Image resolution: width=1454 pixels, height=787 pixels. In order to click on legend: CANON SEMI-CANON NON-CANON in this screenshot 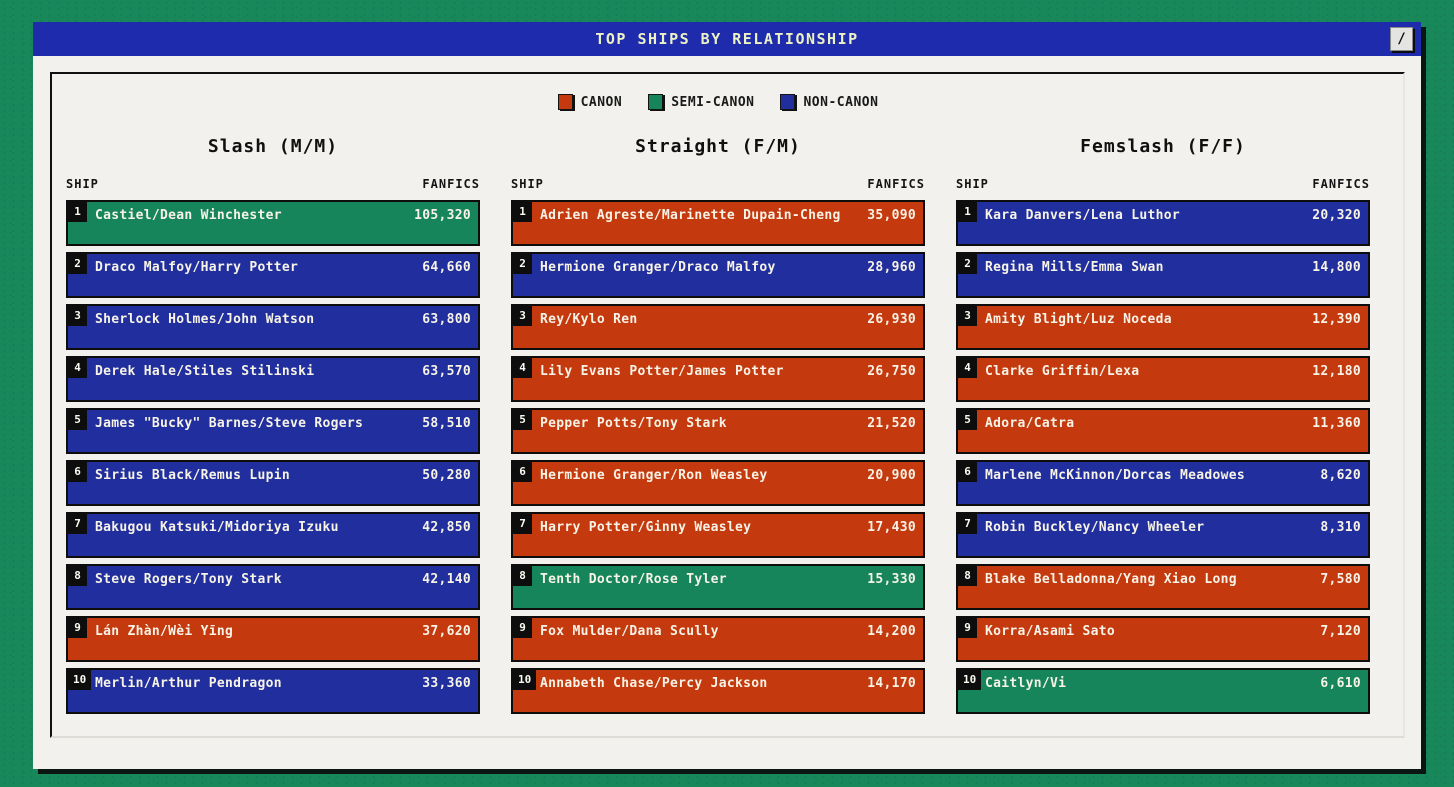, I will do `click(718, 102)`.